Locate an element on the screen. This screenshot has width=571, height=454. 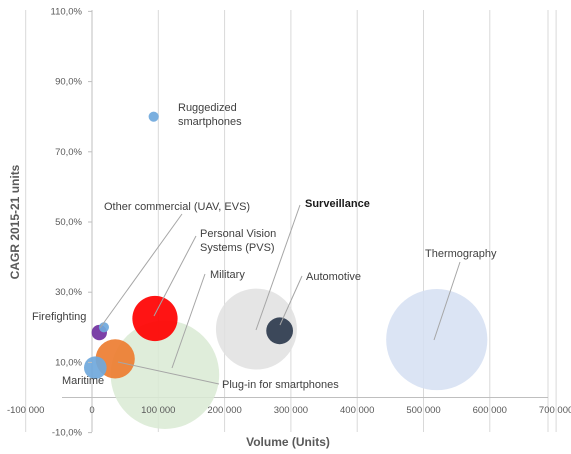
bubble-military is located at coordinates (165, 374).